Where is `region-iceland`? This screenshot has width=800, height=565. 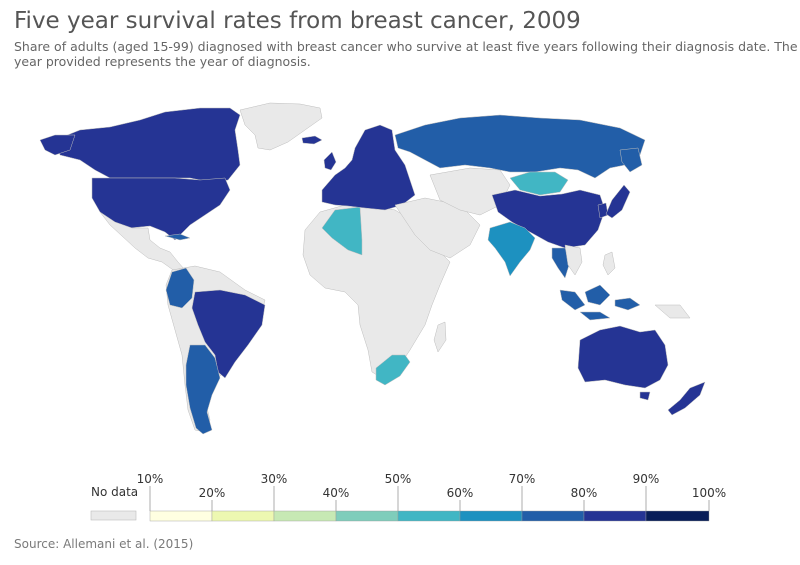
region-iceland is located at coordinates (312, 140).